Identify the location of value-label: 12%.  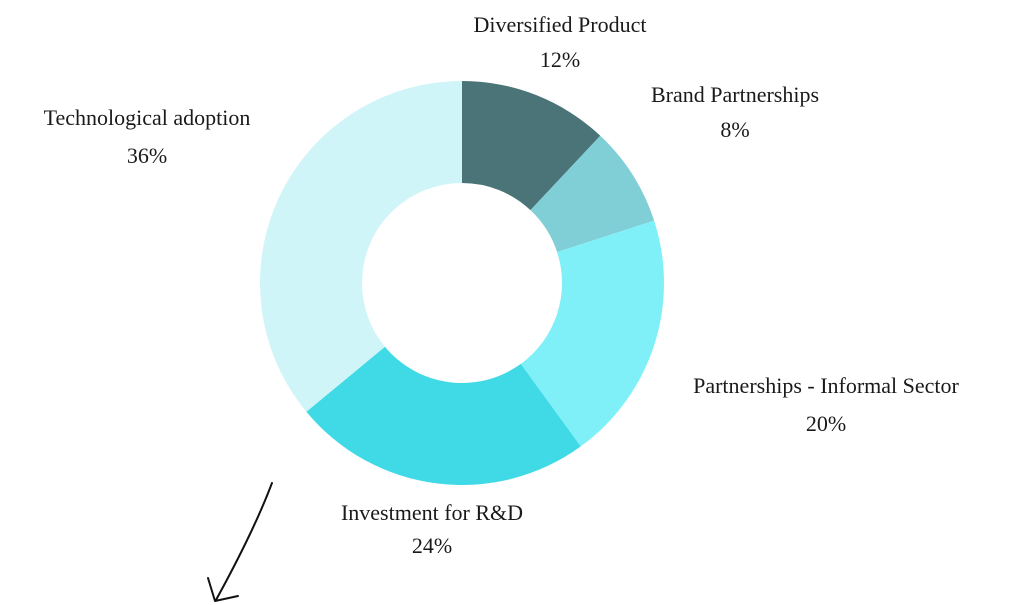
(560, 59).